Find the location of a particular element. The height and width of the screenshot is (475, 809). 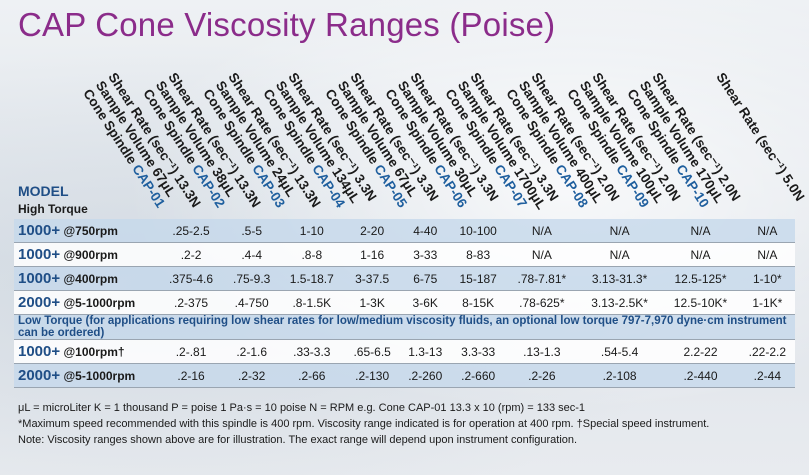

table-cell: 3-37.5 is located at coordinates (372, 278).